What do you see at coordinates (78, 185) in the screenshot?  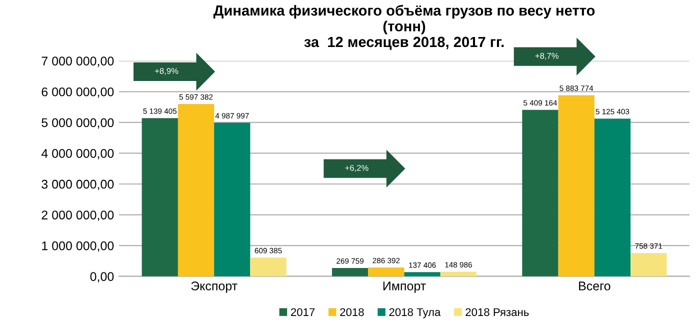 I see `y-tick-label: 3 000 000,00` at bounding box center [78, 185].